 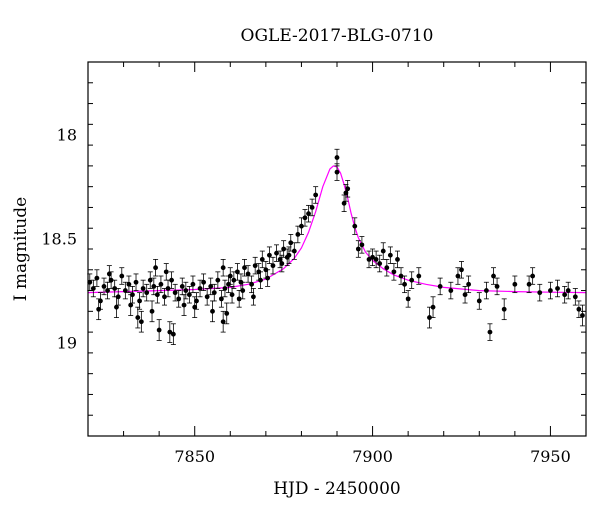 What do you see at coordinates (67, 343) in the screenshot?
I see `y-tick-label: 19` at bounding box center [67, 343].